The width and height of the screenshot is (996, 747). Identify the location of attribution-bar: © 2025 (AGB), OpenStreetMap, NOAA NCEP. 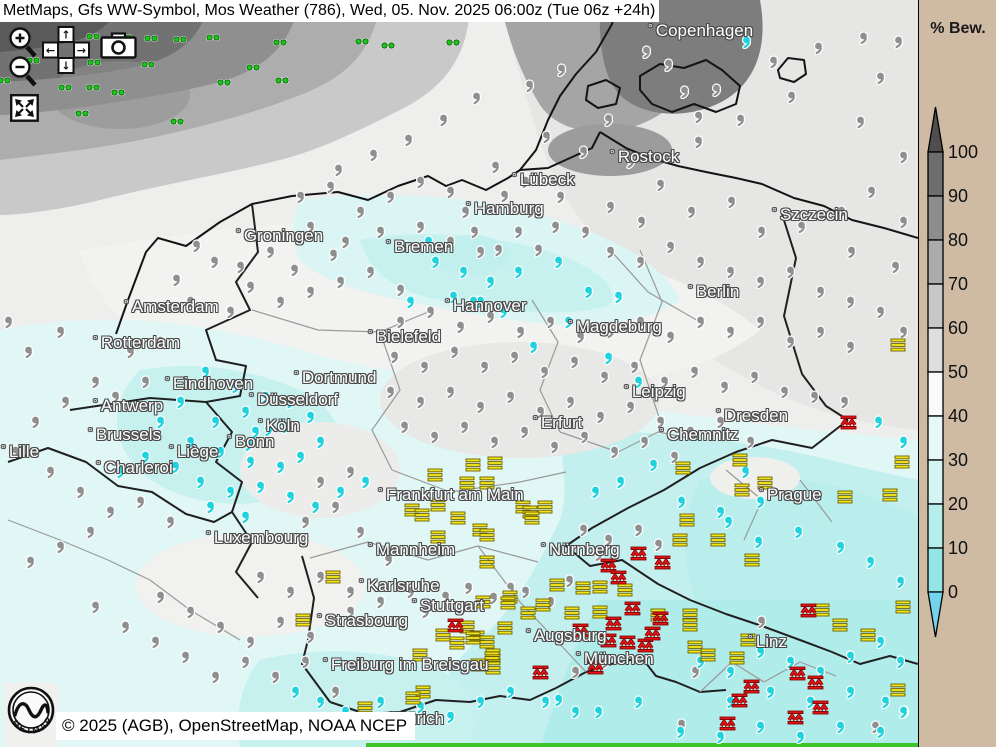
(236, 726).